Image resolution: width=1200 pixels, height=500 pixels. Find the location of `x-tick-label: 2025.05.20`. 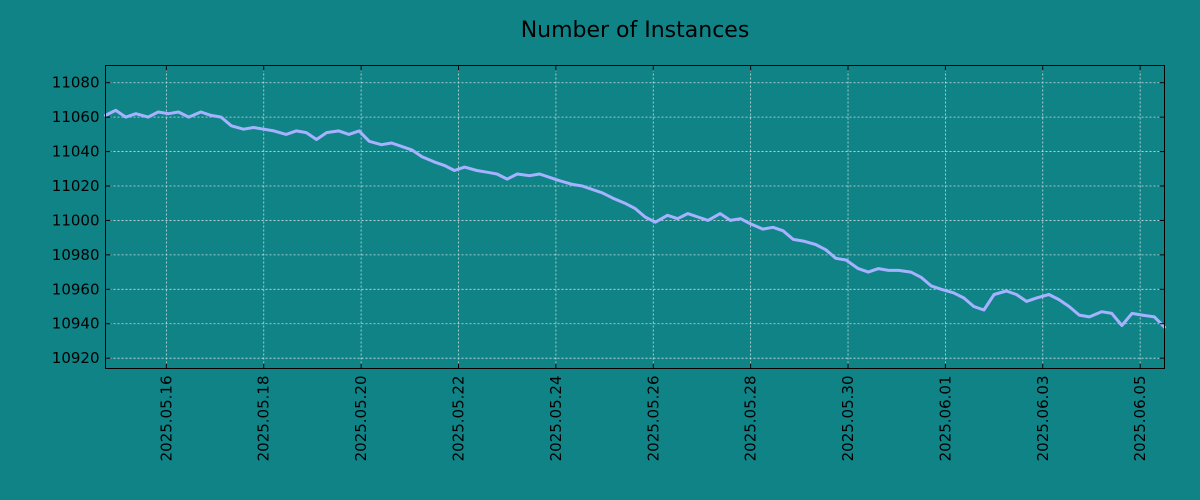

x-tick-label: 2025.05.20 is located at coordinates (361, 419).